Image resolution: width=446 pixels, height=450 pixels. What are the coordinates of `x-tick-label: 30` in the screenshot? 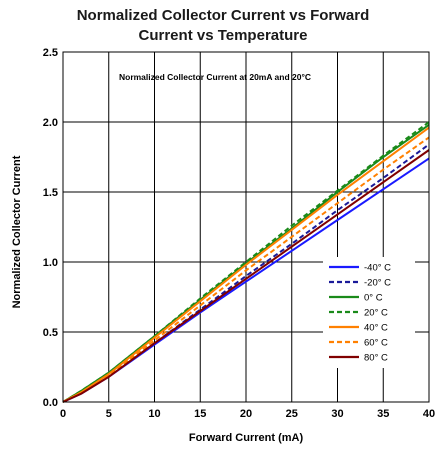 It's located at (337, 414).